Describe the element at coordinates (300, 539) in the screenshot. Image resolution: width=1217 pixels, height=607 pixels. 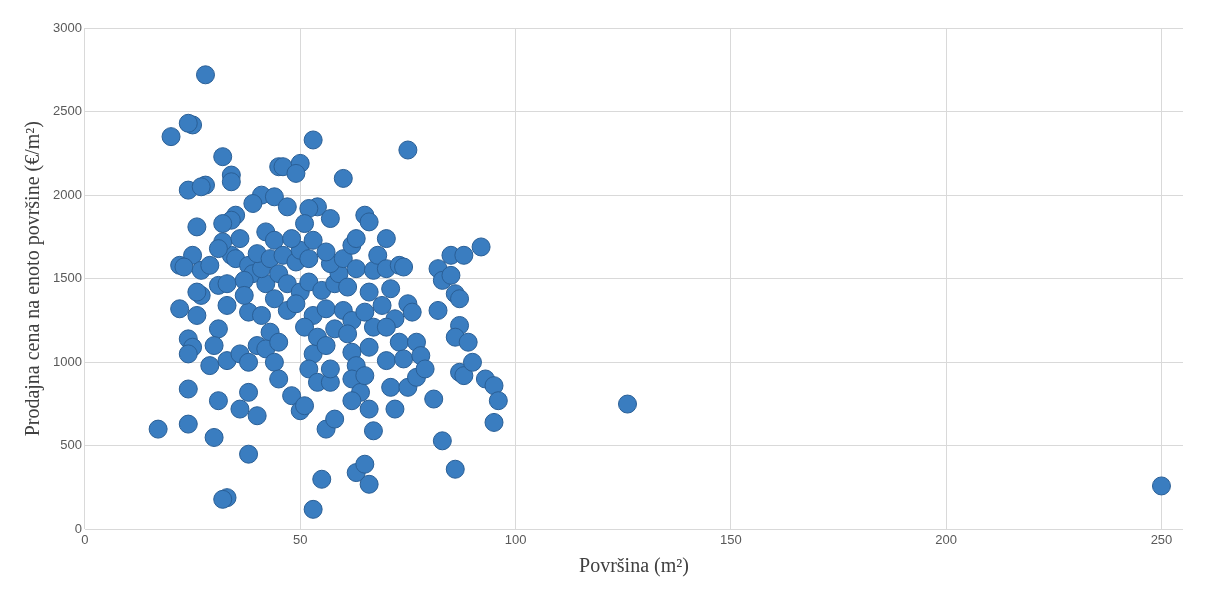
I see `x-tick-label: 50` at that location.